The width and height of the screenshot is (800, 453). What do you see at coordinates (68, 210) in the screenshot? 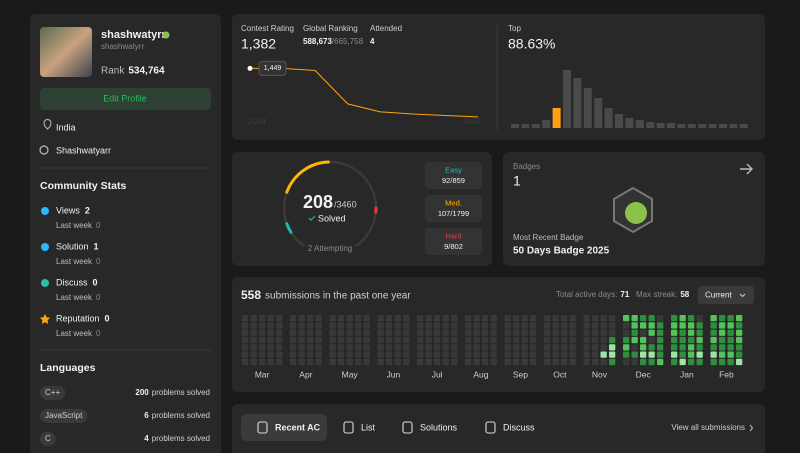
I see `stat-label: Views` at bounding box center [68, 210].